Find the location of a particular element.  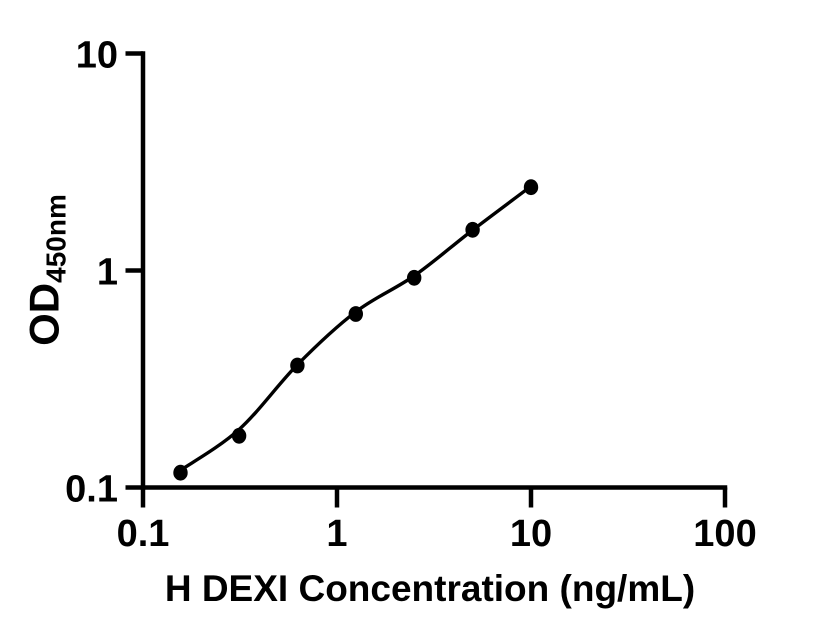

y-axis-title: OD450nm is located at coordinates (46, 270).